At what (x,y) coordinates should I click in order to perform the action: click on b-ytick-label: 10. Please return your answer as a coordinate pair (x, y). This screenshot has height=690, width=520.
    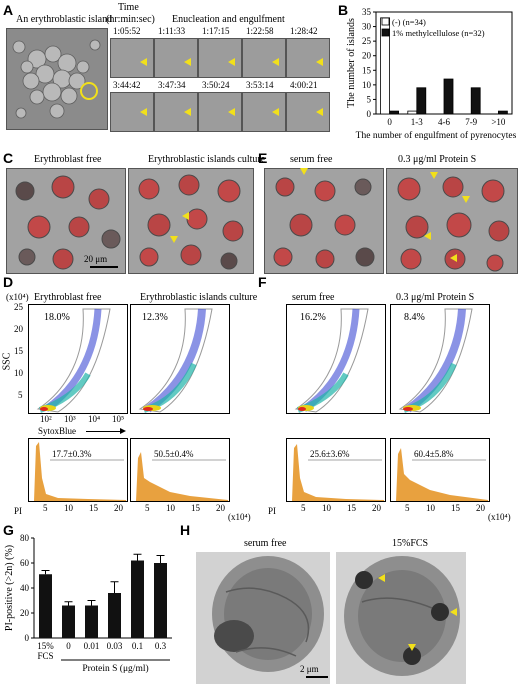
    Looking at the image, I should click on (367, 85).